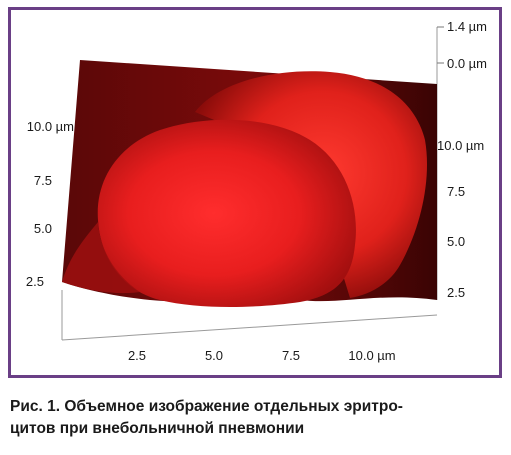 This screenshot has width=511, height=455. What do you see at coordinates (43, 228) in the screenshot?
I see `left-tick-label: 5.0` at bounding box center [43, 228].